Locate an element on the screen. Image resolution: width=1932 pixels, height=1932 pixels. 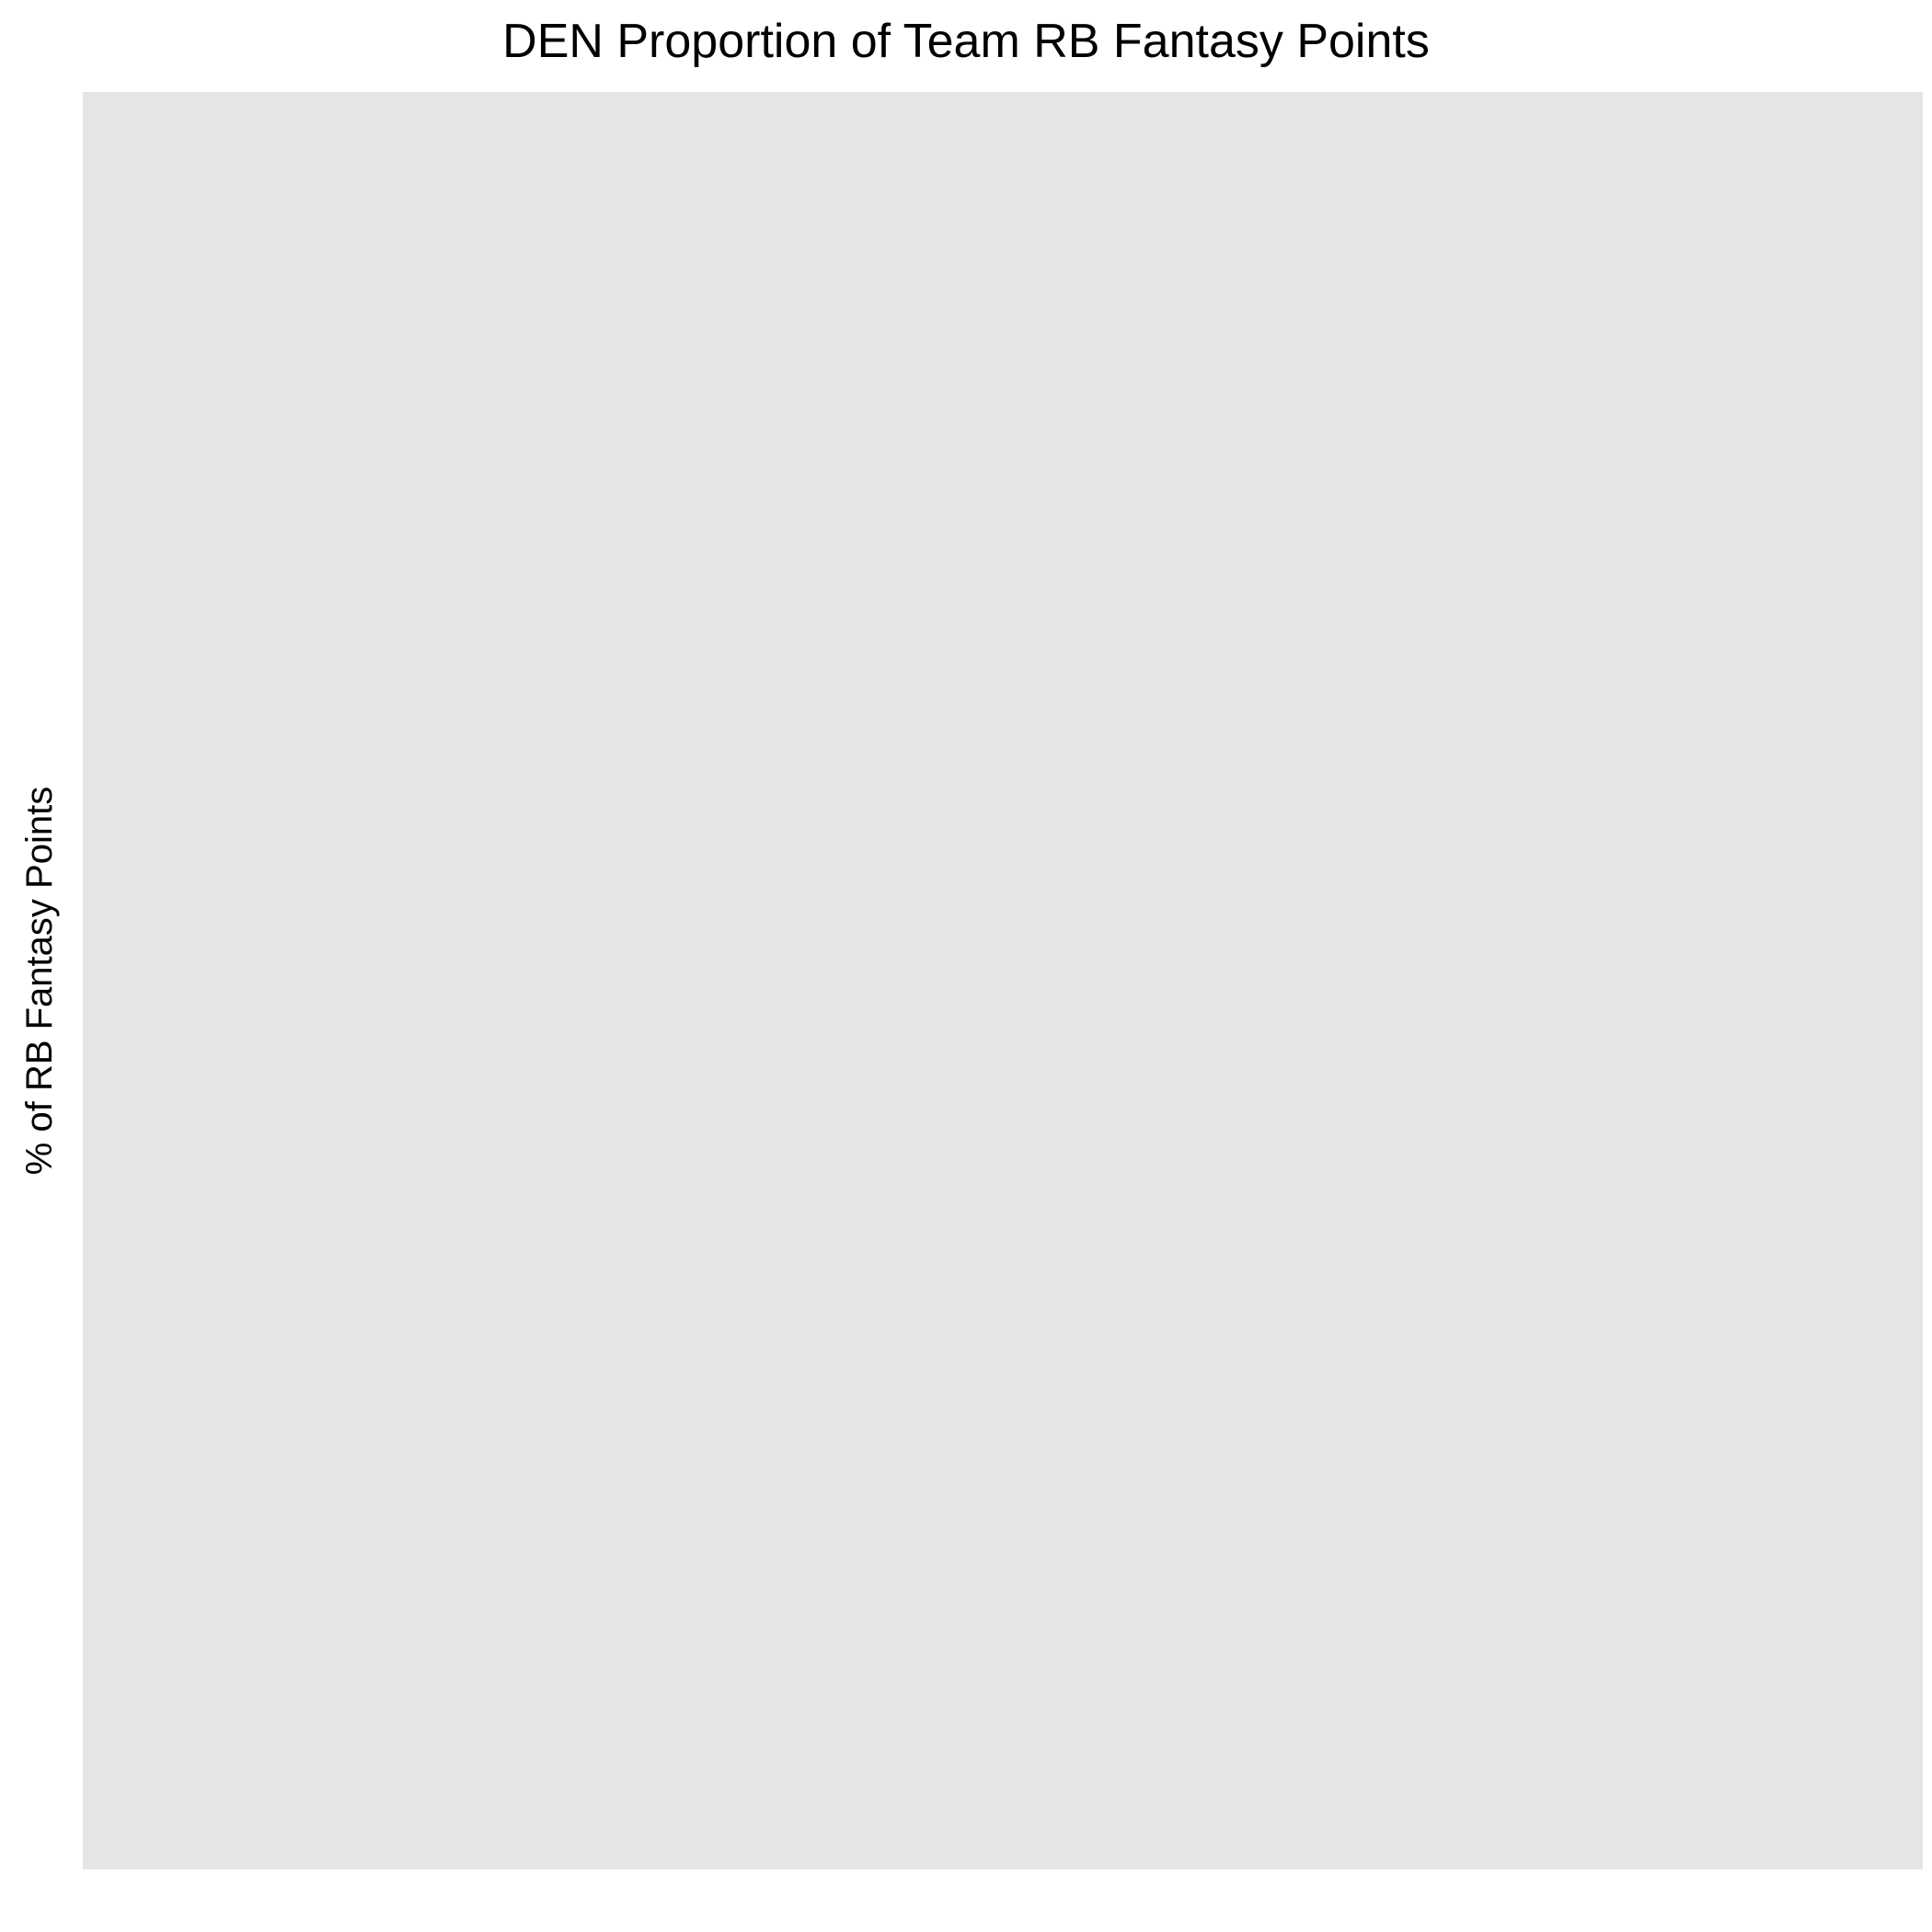
y-axis-label-area: % of RB Fantasy Points is located at coordinates (39, 980).